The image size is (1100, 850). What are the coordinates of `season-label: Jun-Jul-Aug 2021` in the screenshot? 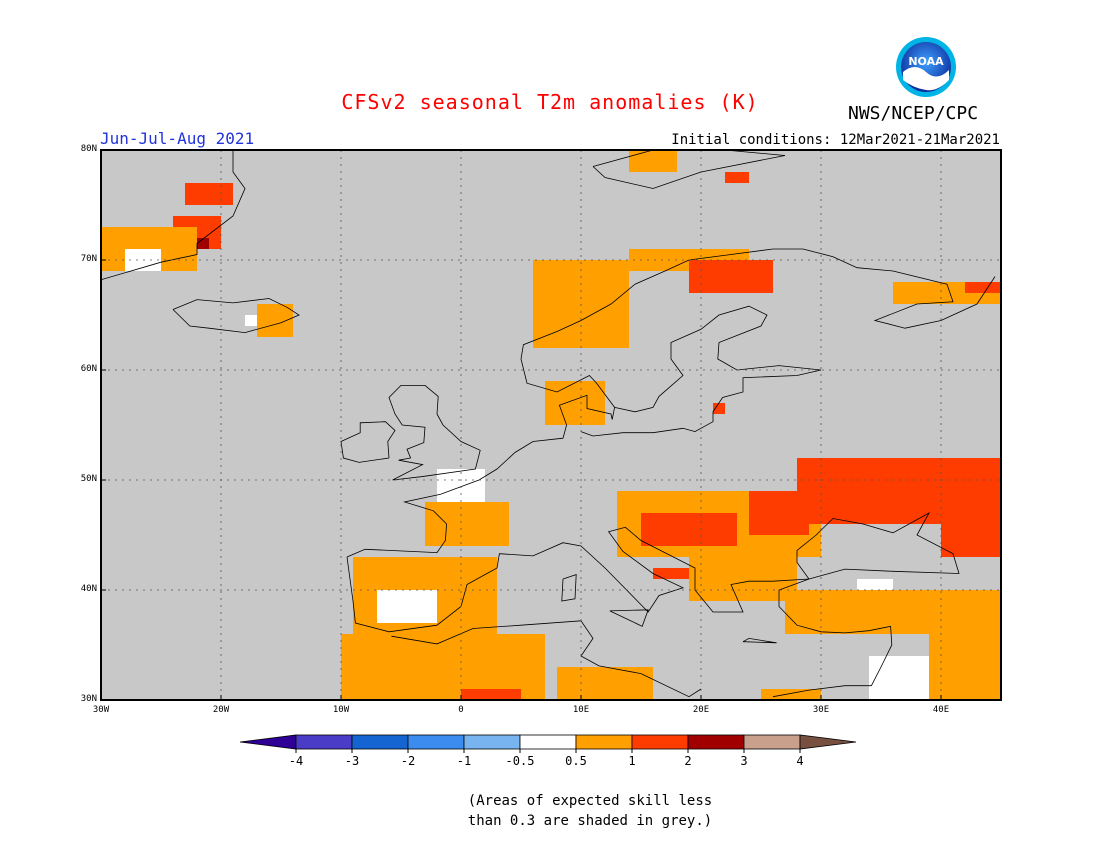 It's located at (177, 138).